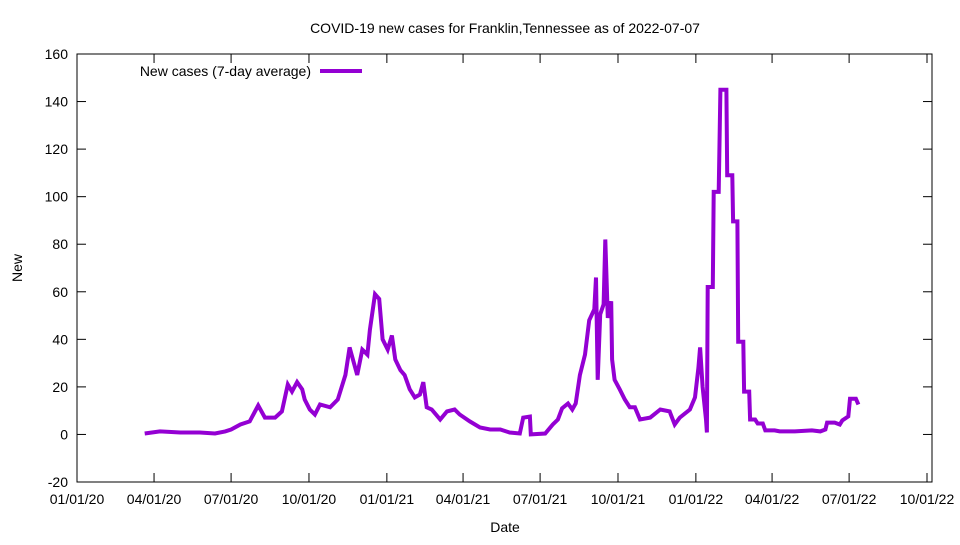  I want to click on x-tick-label: 04/01/21, so click(463, 499).